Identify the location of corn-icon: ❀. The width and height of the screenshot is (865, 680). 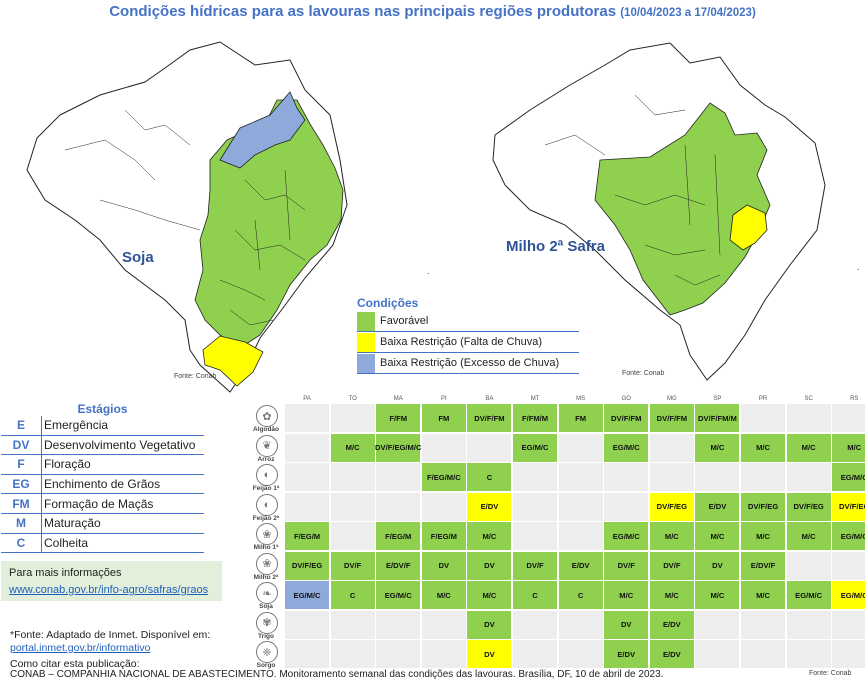
(267, 534).